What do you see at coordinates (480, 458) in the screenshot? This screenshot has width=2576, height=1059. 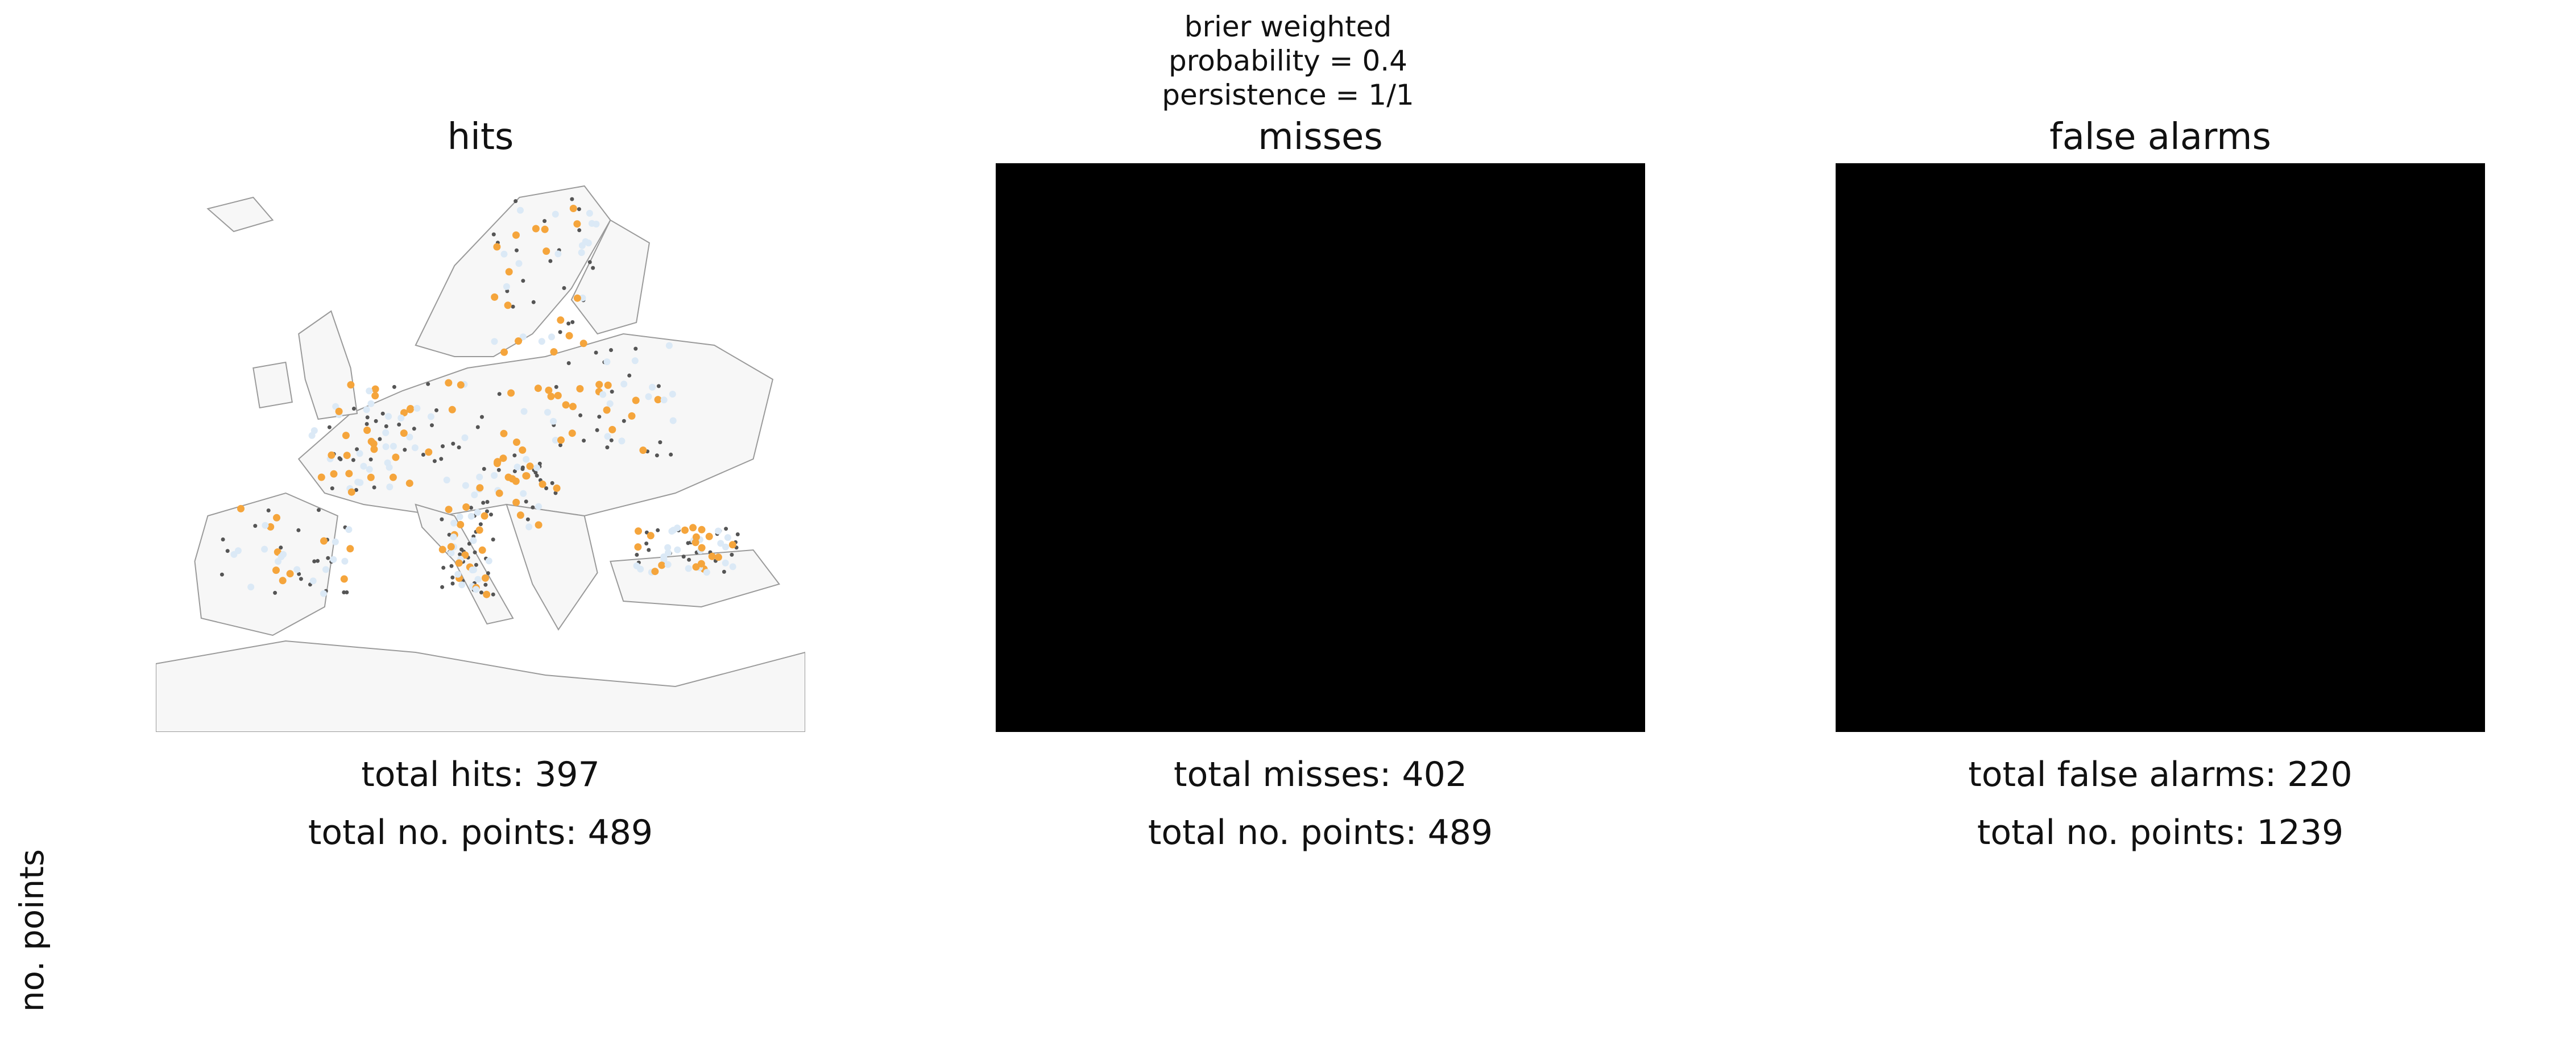 I see `land-shapes` at bounding box center [480, 458].